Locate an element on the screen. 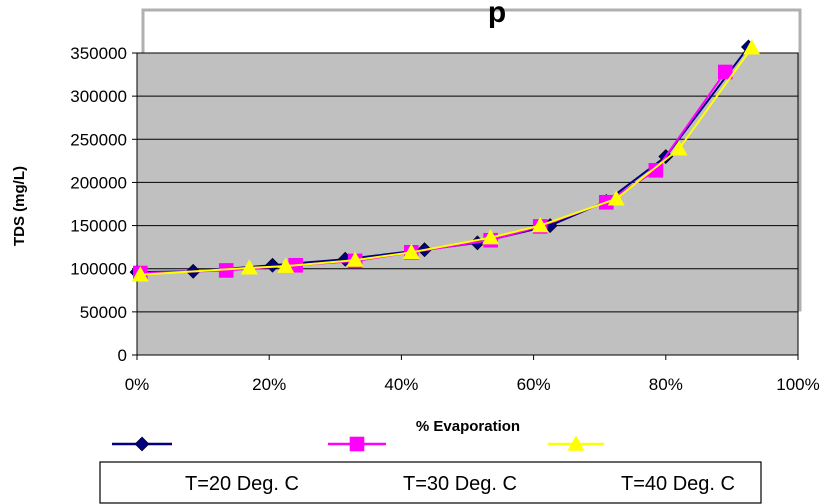  legend-box is located at coordinates (430, 482).